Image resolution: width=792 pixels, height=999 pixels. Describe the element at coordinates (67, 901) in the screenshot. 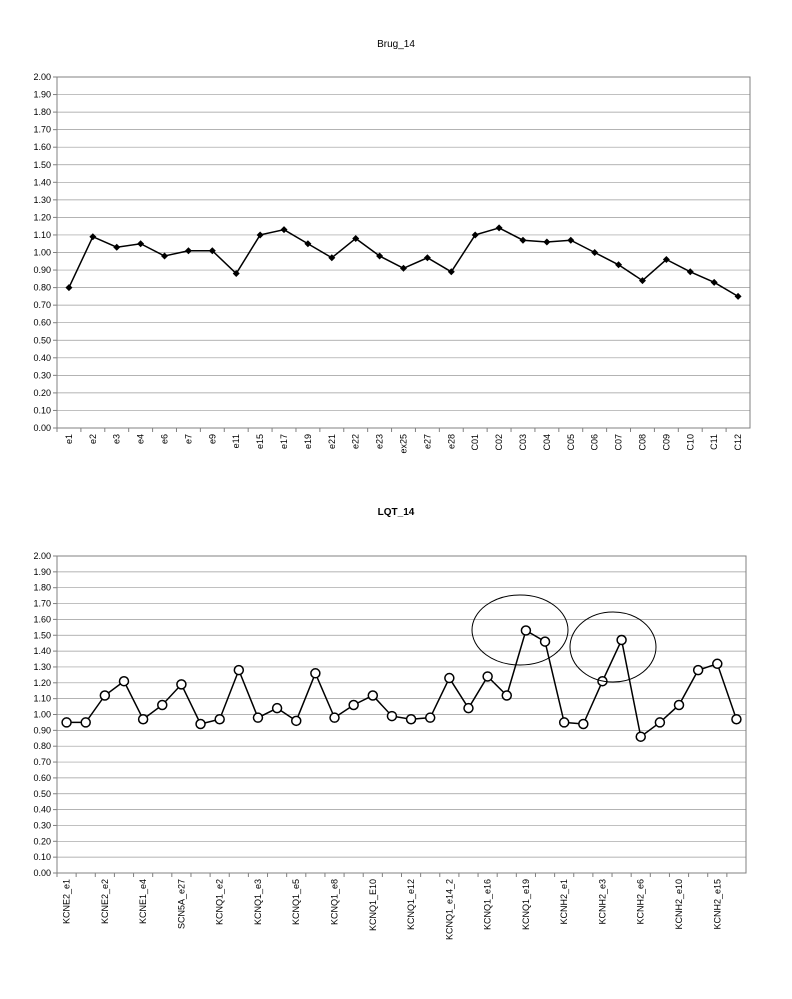

I see `x-tick-label: KCNE2_e1` at that location.